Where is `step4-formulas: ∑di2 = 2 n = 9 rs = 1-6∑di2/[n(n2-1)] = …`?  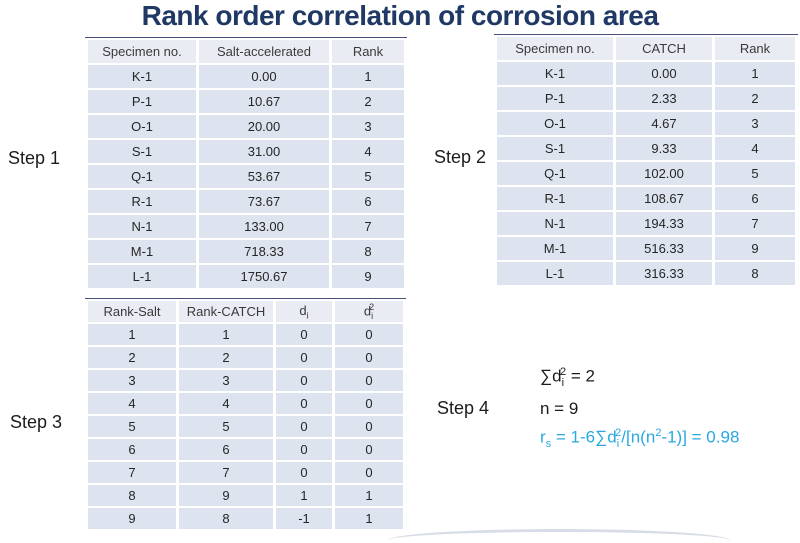
step4-formulas: ∑di2 = 2 n = 9 rs = 1-6∑di2/[n(n2-1)] = … is located at coordinates (639, 408).